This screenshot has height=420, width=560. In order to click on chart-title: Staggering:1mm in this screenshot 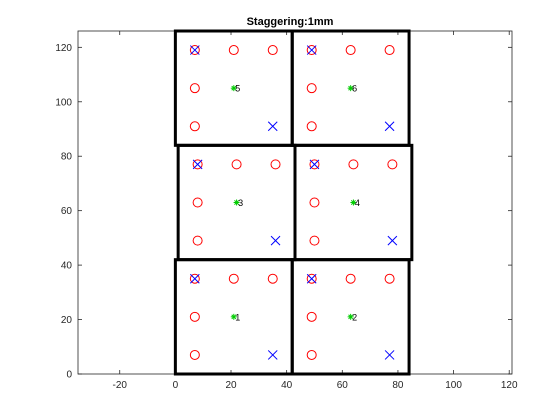, I will do `click(290, 22)`.